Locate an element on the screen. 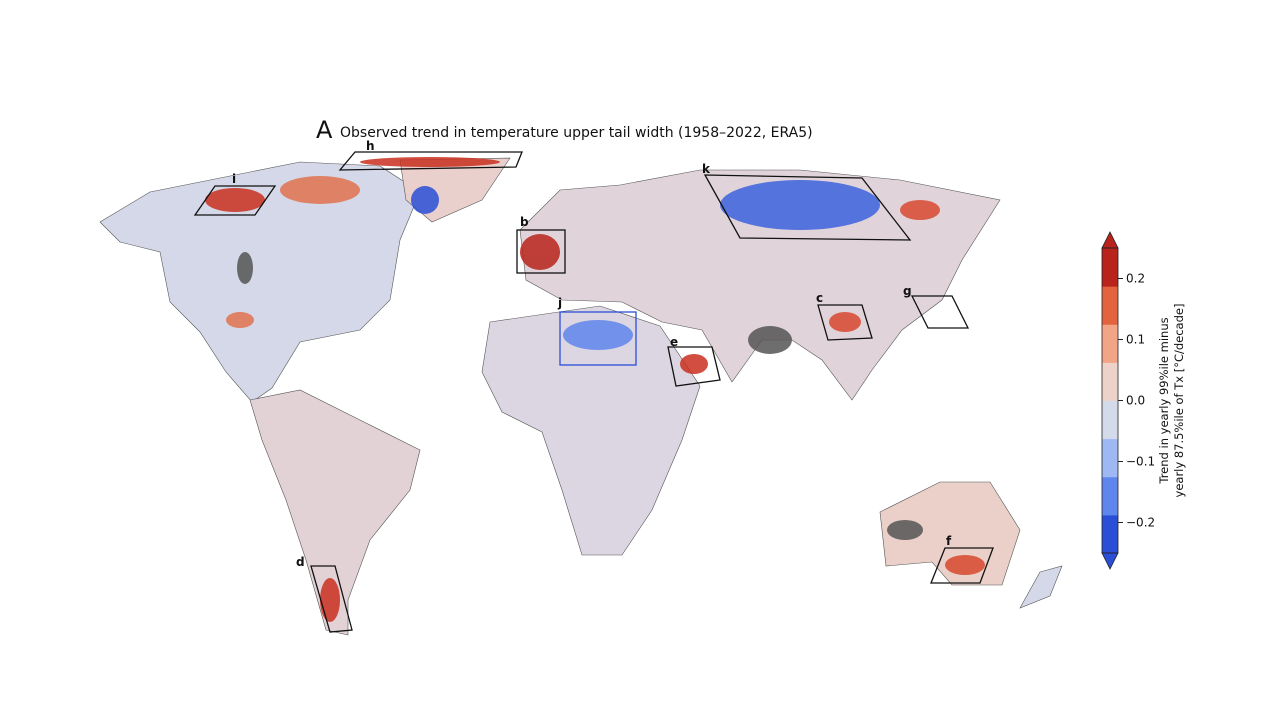 This screenshot has height=724, width=1280. north-america is located at coordinates (260, 282).